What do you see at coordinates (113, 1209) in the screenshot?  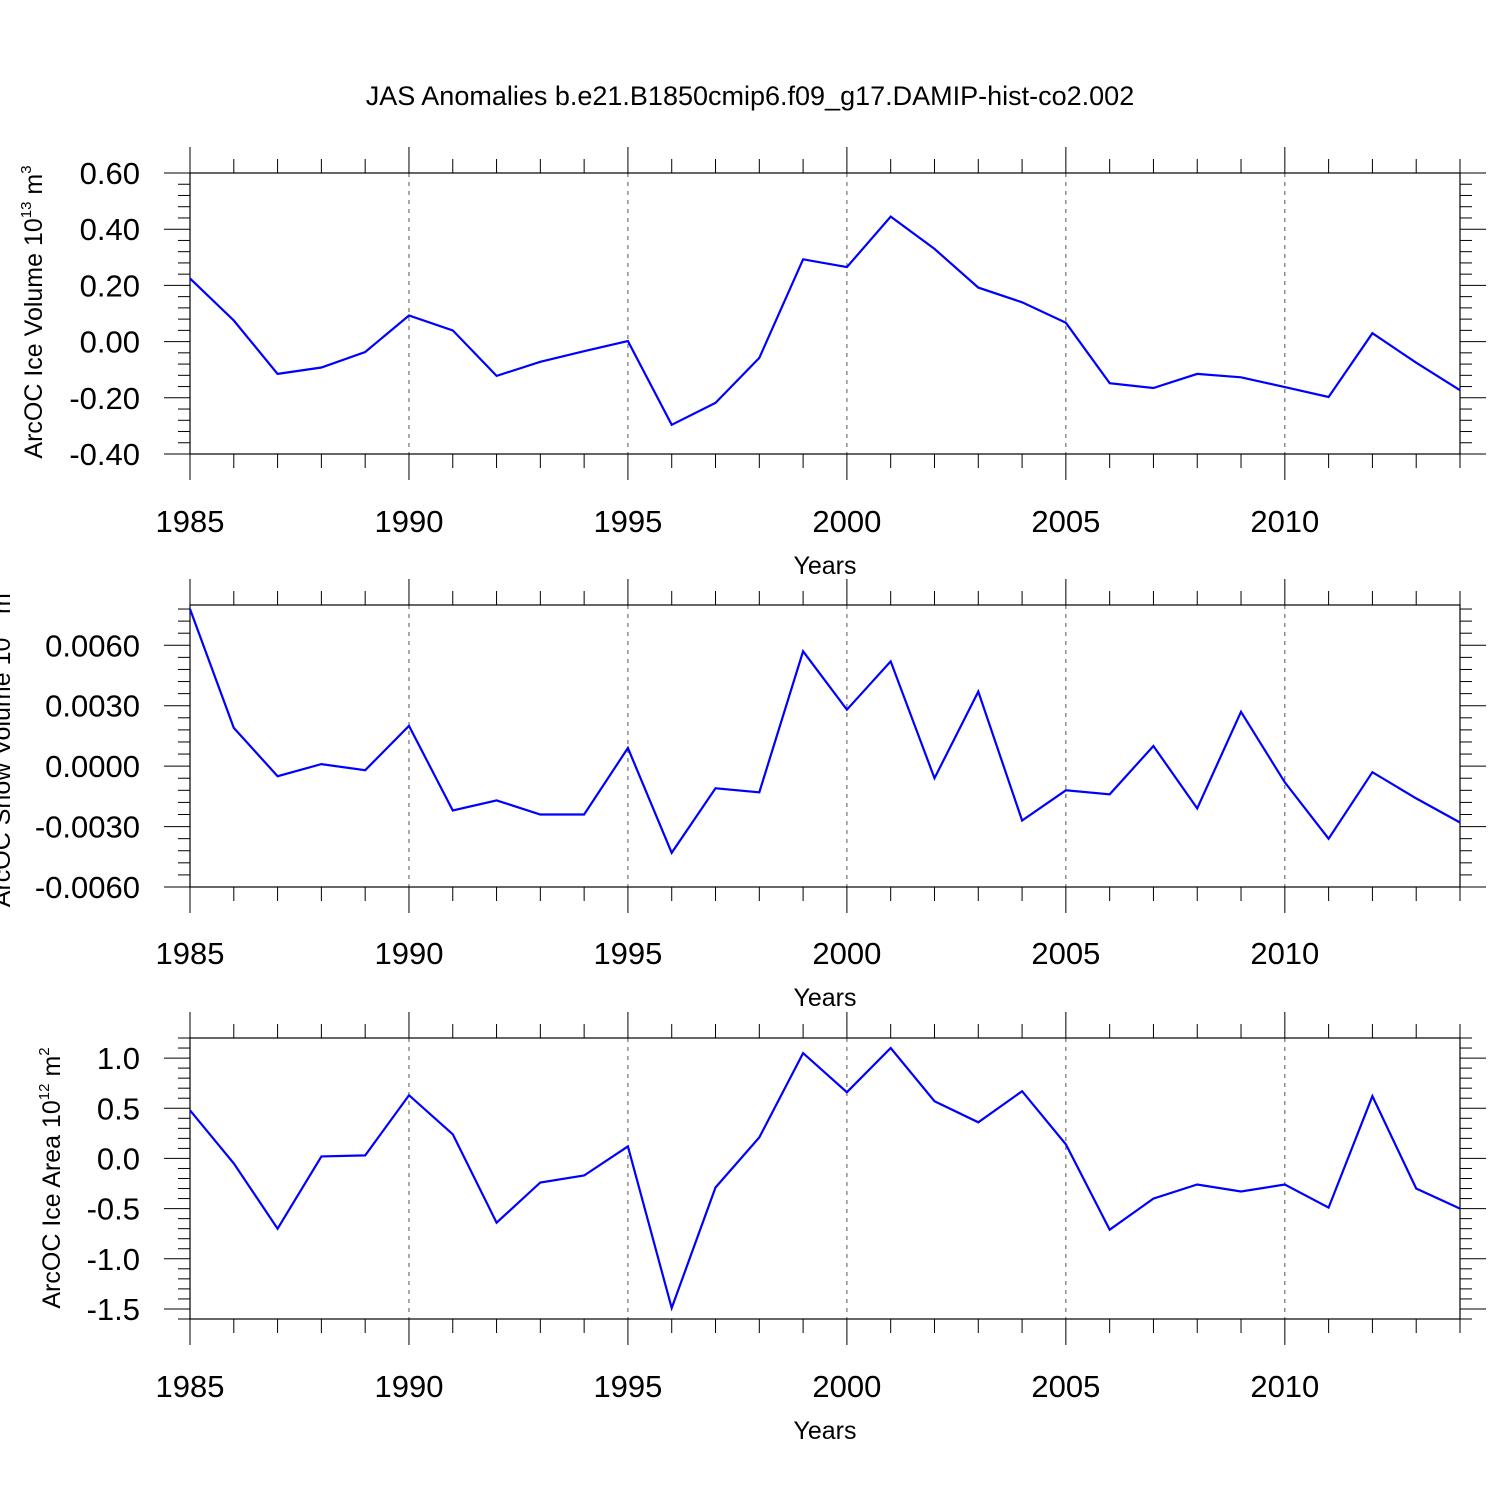 I see `y-tick-label: -0.5` at bounding box center [113, 1209].